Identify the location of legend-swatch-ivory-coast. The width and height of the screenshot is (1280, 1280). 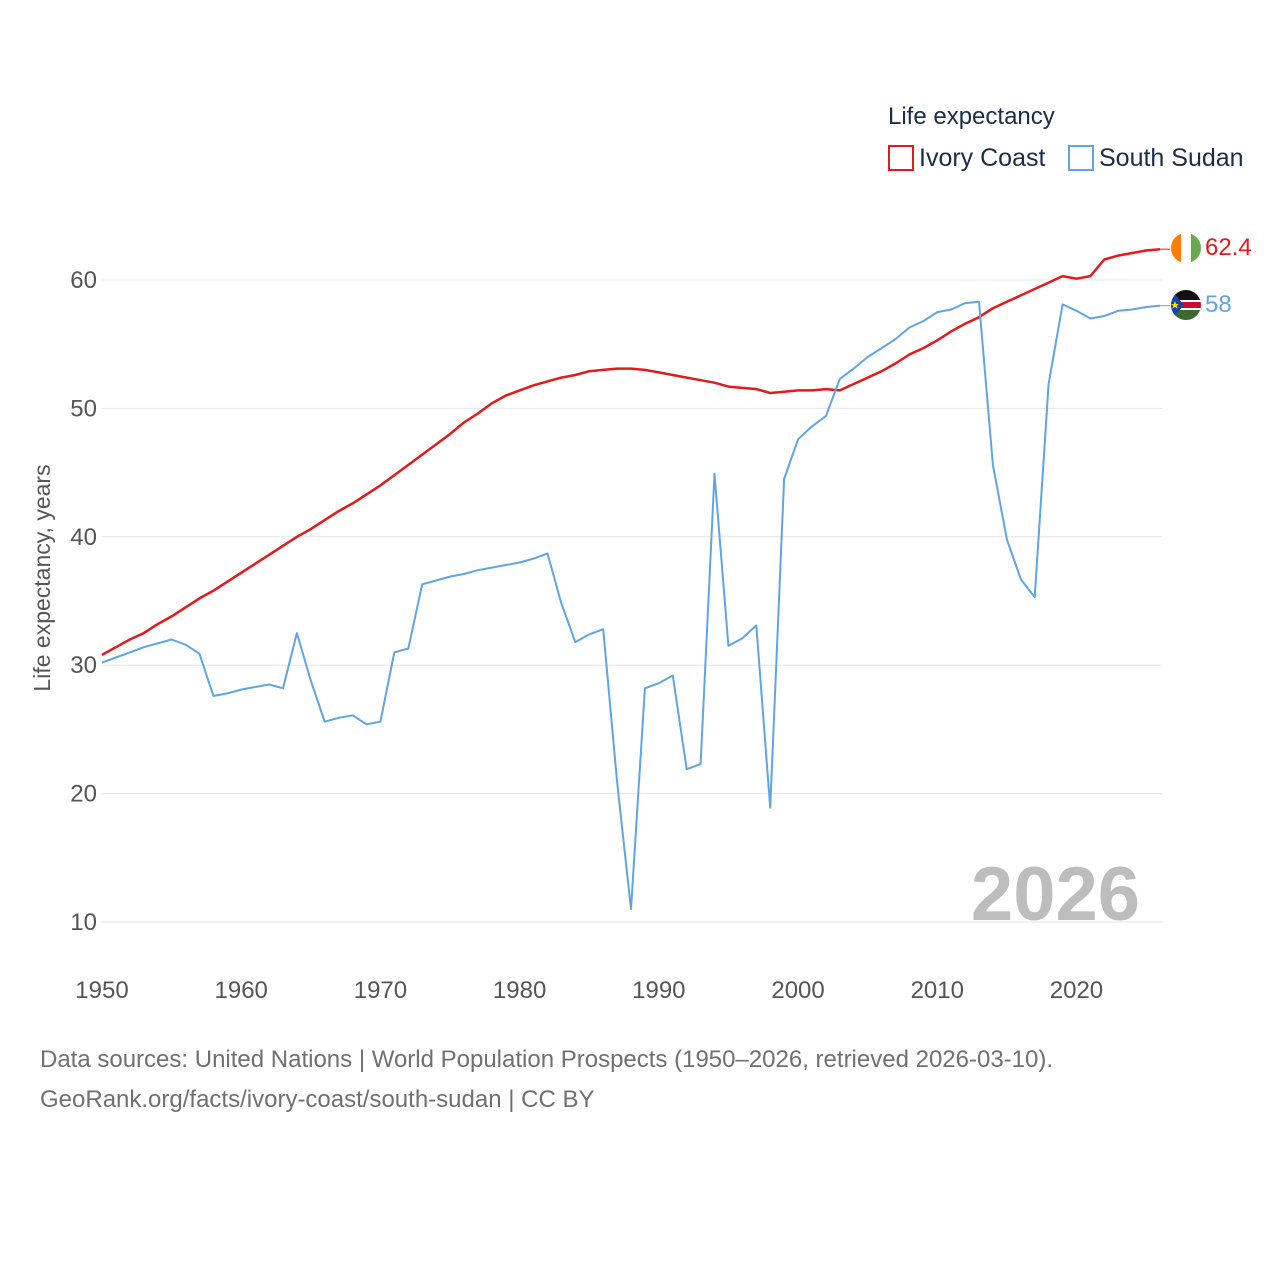
(901, 158).